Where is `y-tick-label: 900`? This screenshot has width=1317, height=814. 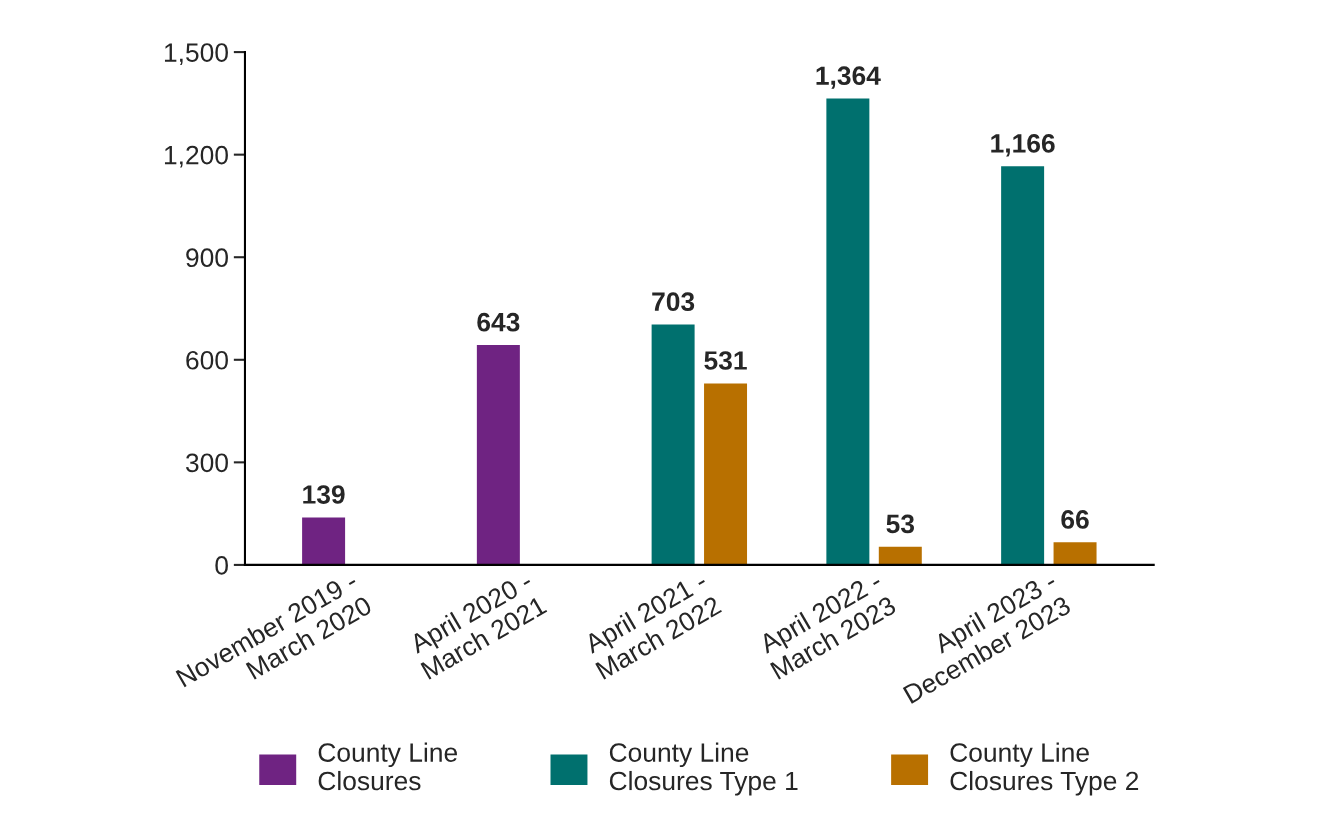 y-tick-label: 900 is located at coordinates (207, 258).